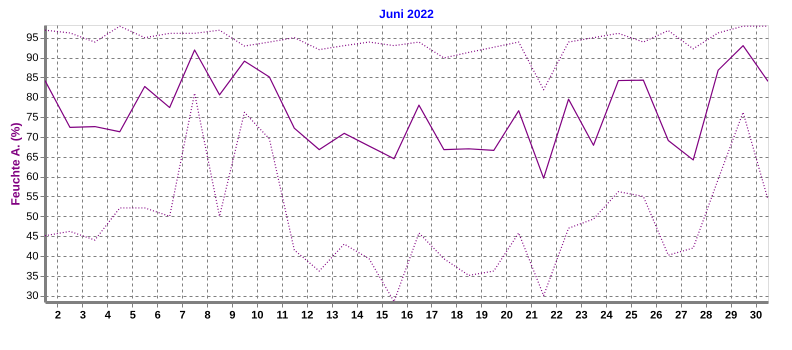 This screenshot has height=350, width=792. I want to click on x-tick-label: 14, so click(357, 316).